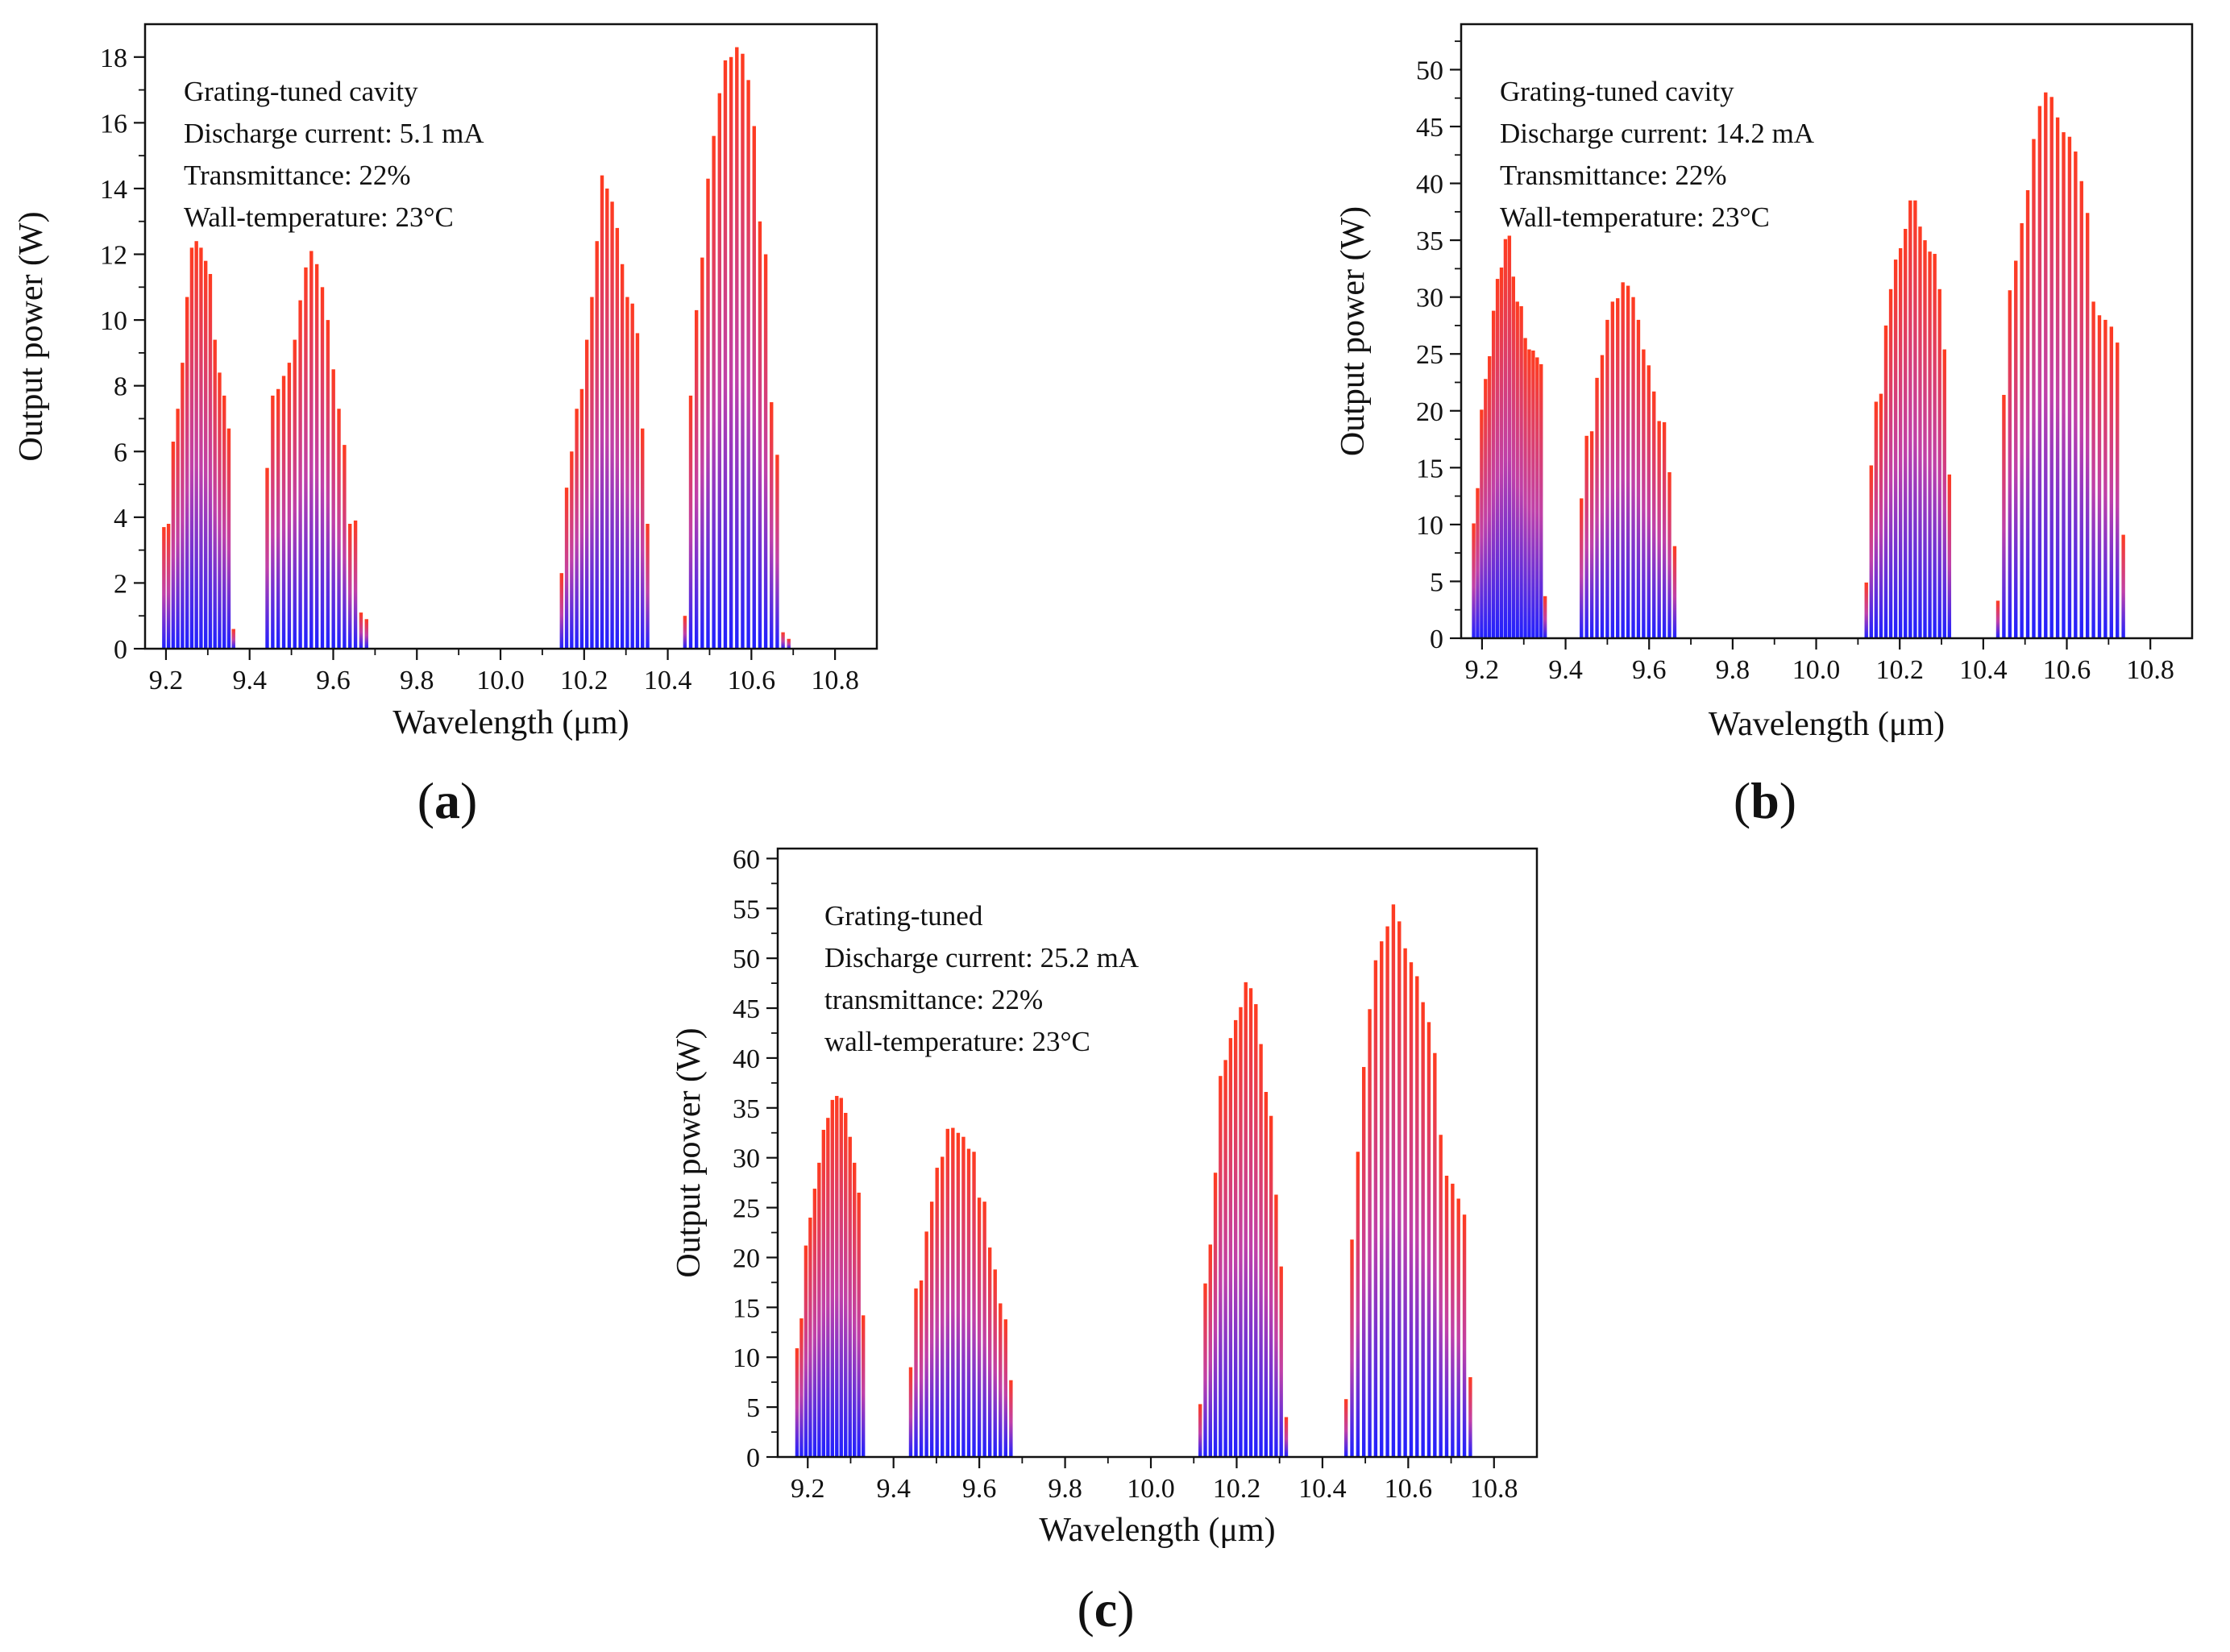  I want to click on y-tick-label-a-8: 16, so click(113, 124).